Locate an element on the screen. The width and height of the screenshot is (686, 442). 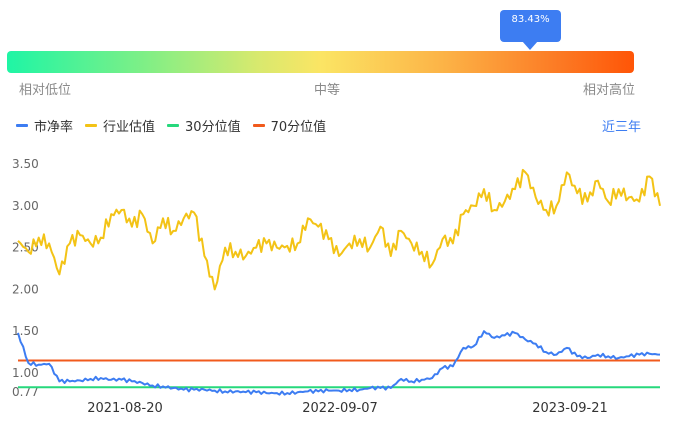
legend-item-p30: 30分位值 is located at coordinates (204, 125).